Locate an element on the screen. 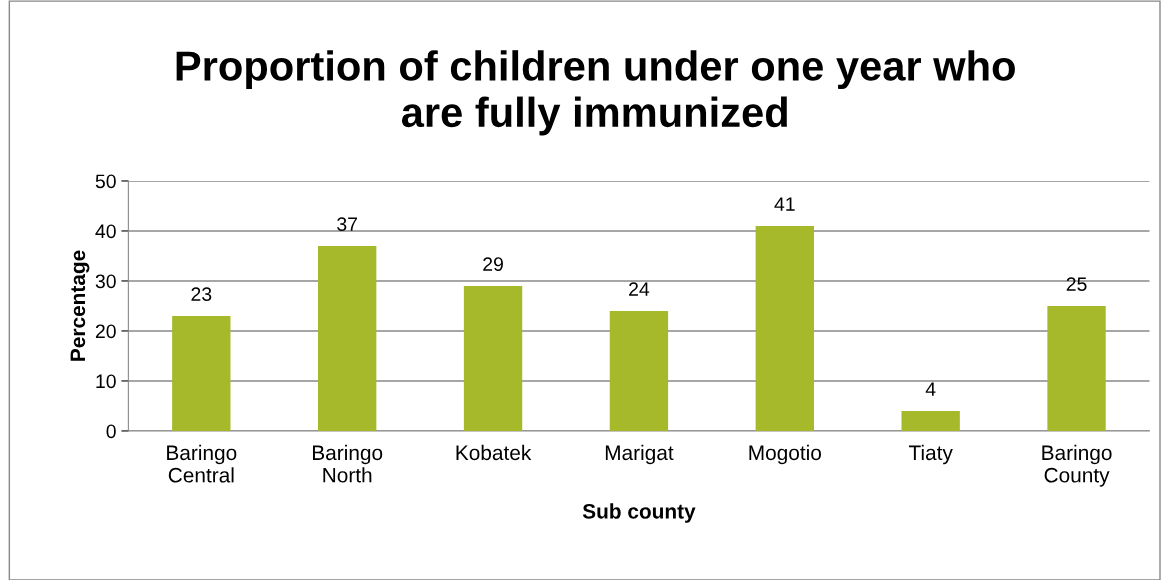 This screenshot has width=1167, height=580. y-tick-label: 30 is located at coordinates (105, 281).